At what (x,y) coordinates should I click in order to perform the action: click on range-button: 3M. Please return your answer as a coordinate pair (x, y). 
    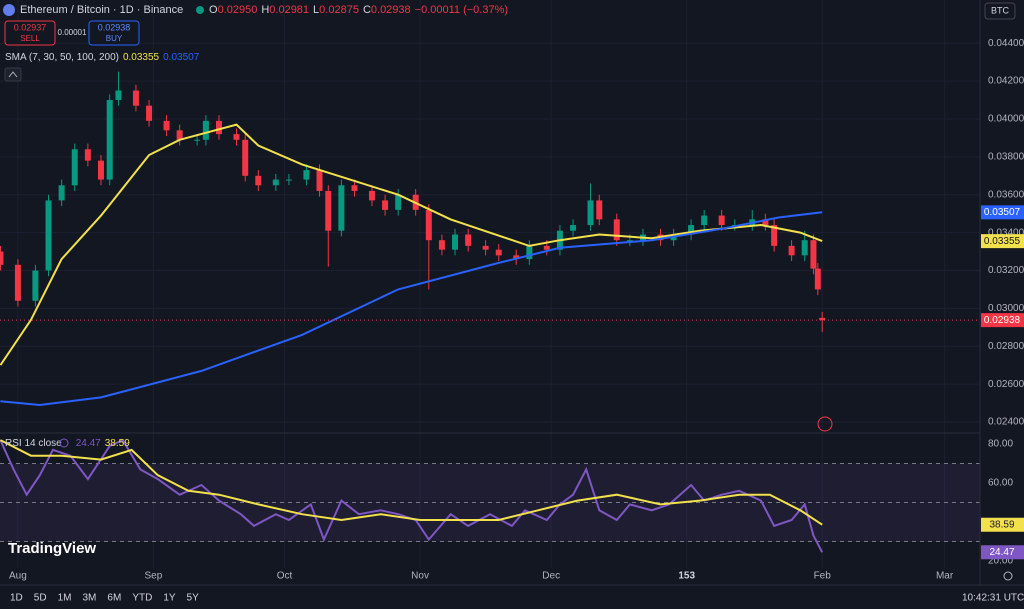
    Looking at the image, I should click on (90, 598).